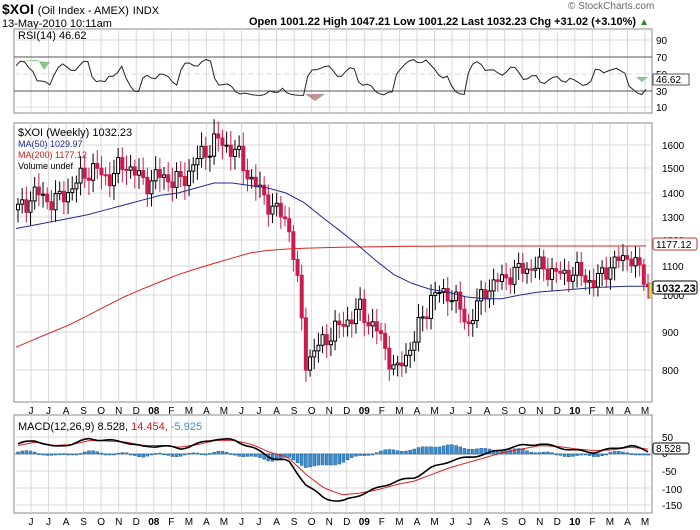  I want to click on rsi-tick-label: 70, so click(662, 58).